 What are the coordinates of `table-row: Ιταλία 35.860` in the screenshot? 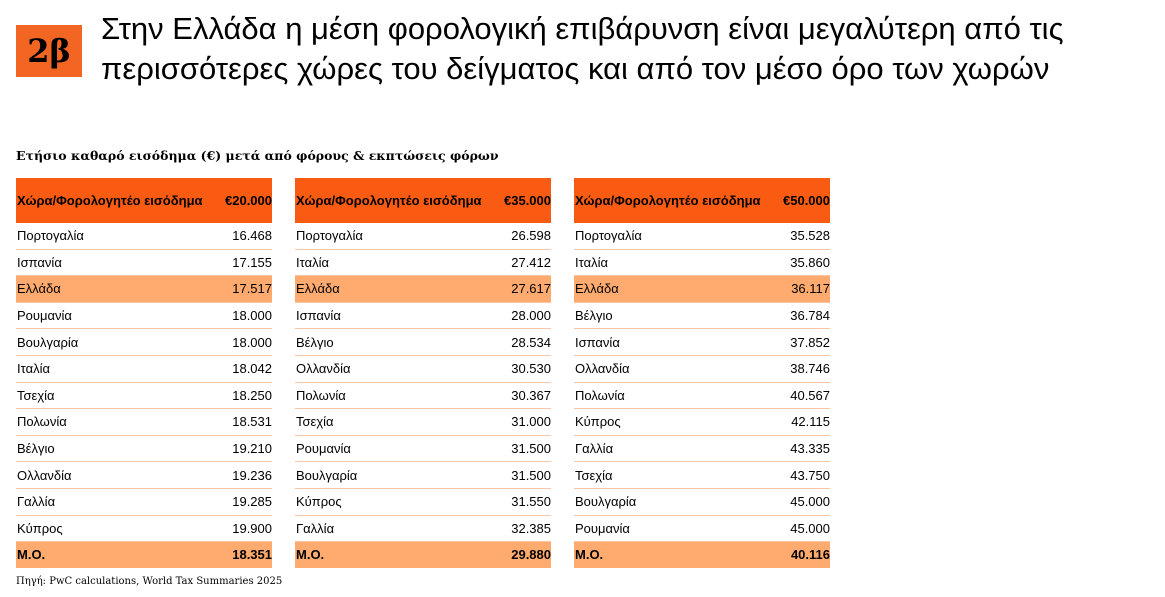 It's located at (702, 263).